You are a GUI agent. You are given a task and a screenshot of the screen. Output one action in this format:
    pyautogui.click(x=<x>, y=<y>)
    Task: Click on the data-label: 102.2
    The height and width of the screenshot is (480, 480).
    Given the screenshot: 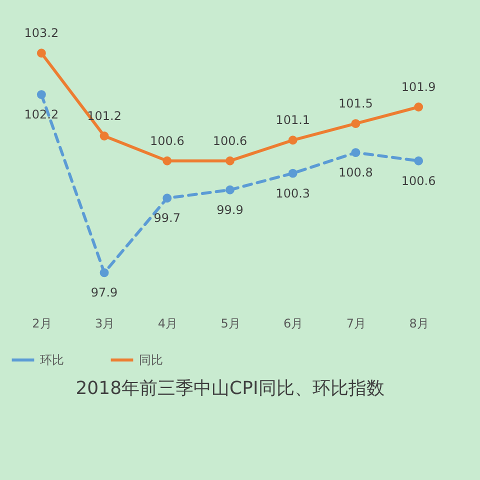 What is the action you would take?
    pyautogui.click(x=41, y=115)
    